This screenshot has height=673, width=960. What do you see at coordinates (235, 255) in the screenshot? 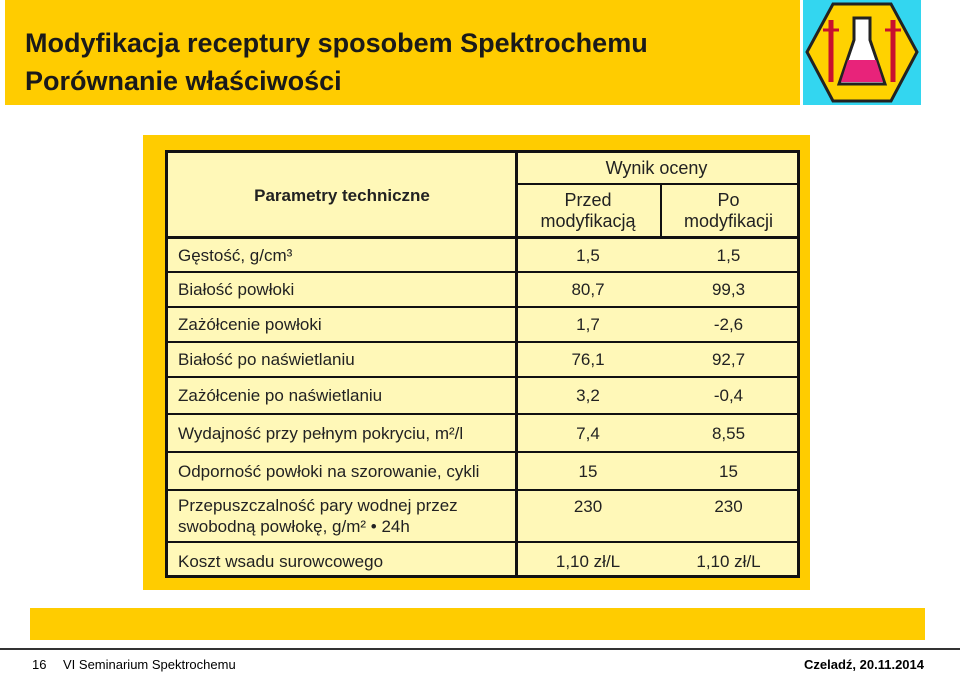
I see `row-label: Gęstość, g/cm³` at bounding box center [235, 255].